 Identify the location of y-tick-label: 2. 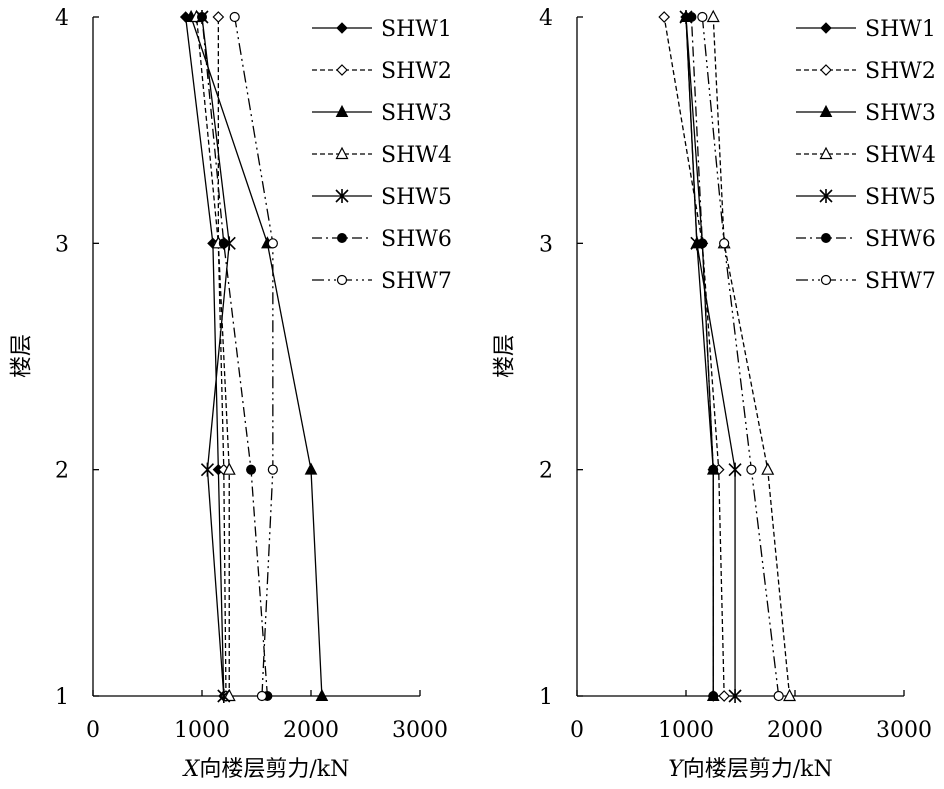
(62, 471).